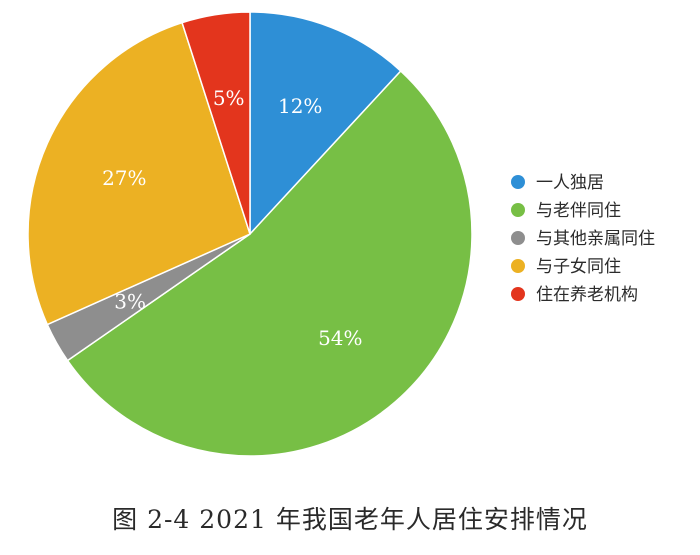 This screenshot has height=555, width=700. What do you see at coordinates (300, 106) in the screenshot?
I see `slice-label-1: 12%` at bounding box center [300, 106].